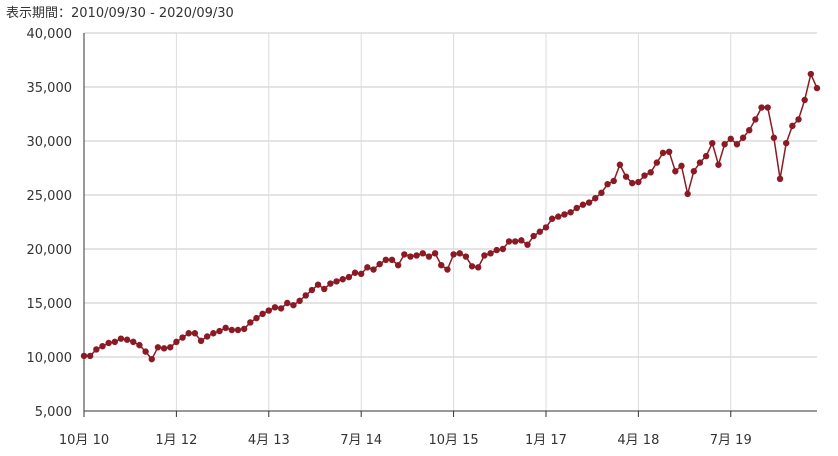  I want to click on x-tick-label: 10月 15, so click(453, 440).